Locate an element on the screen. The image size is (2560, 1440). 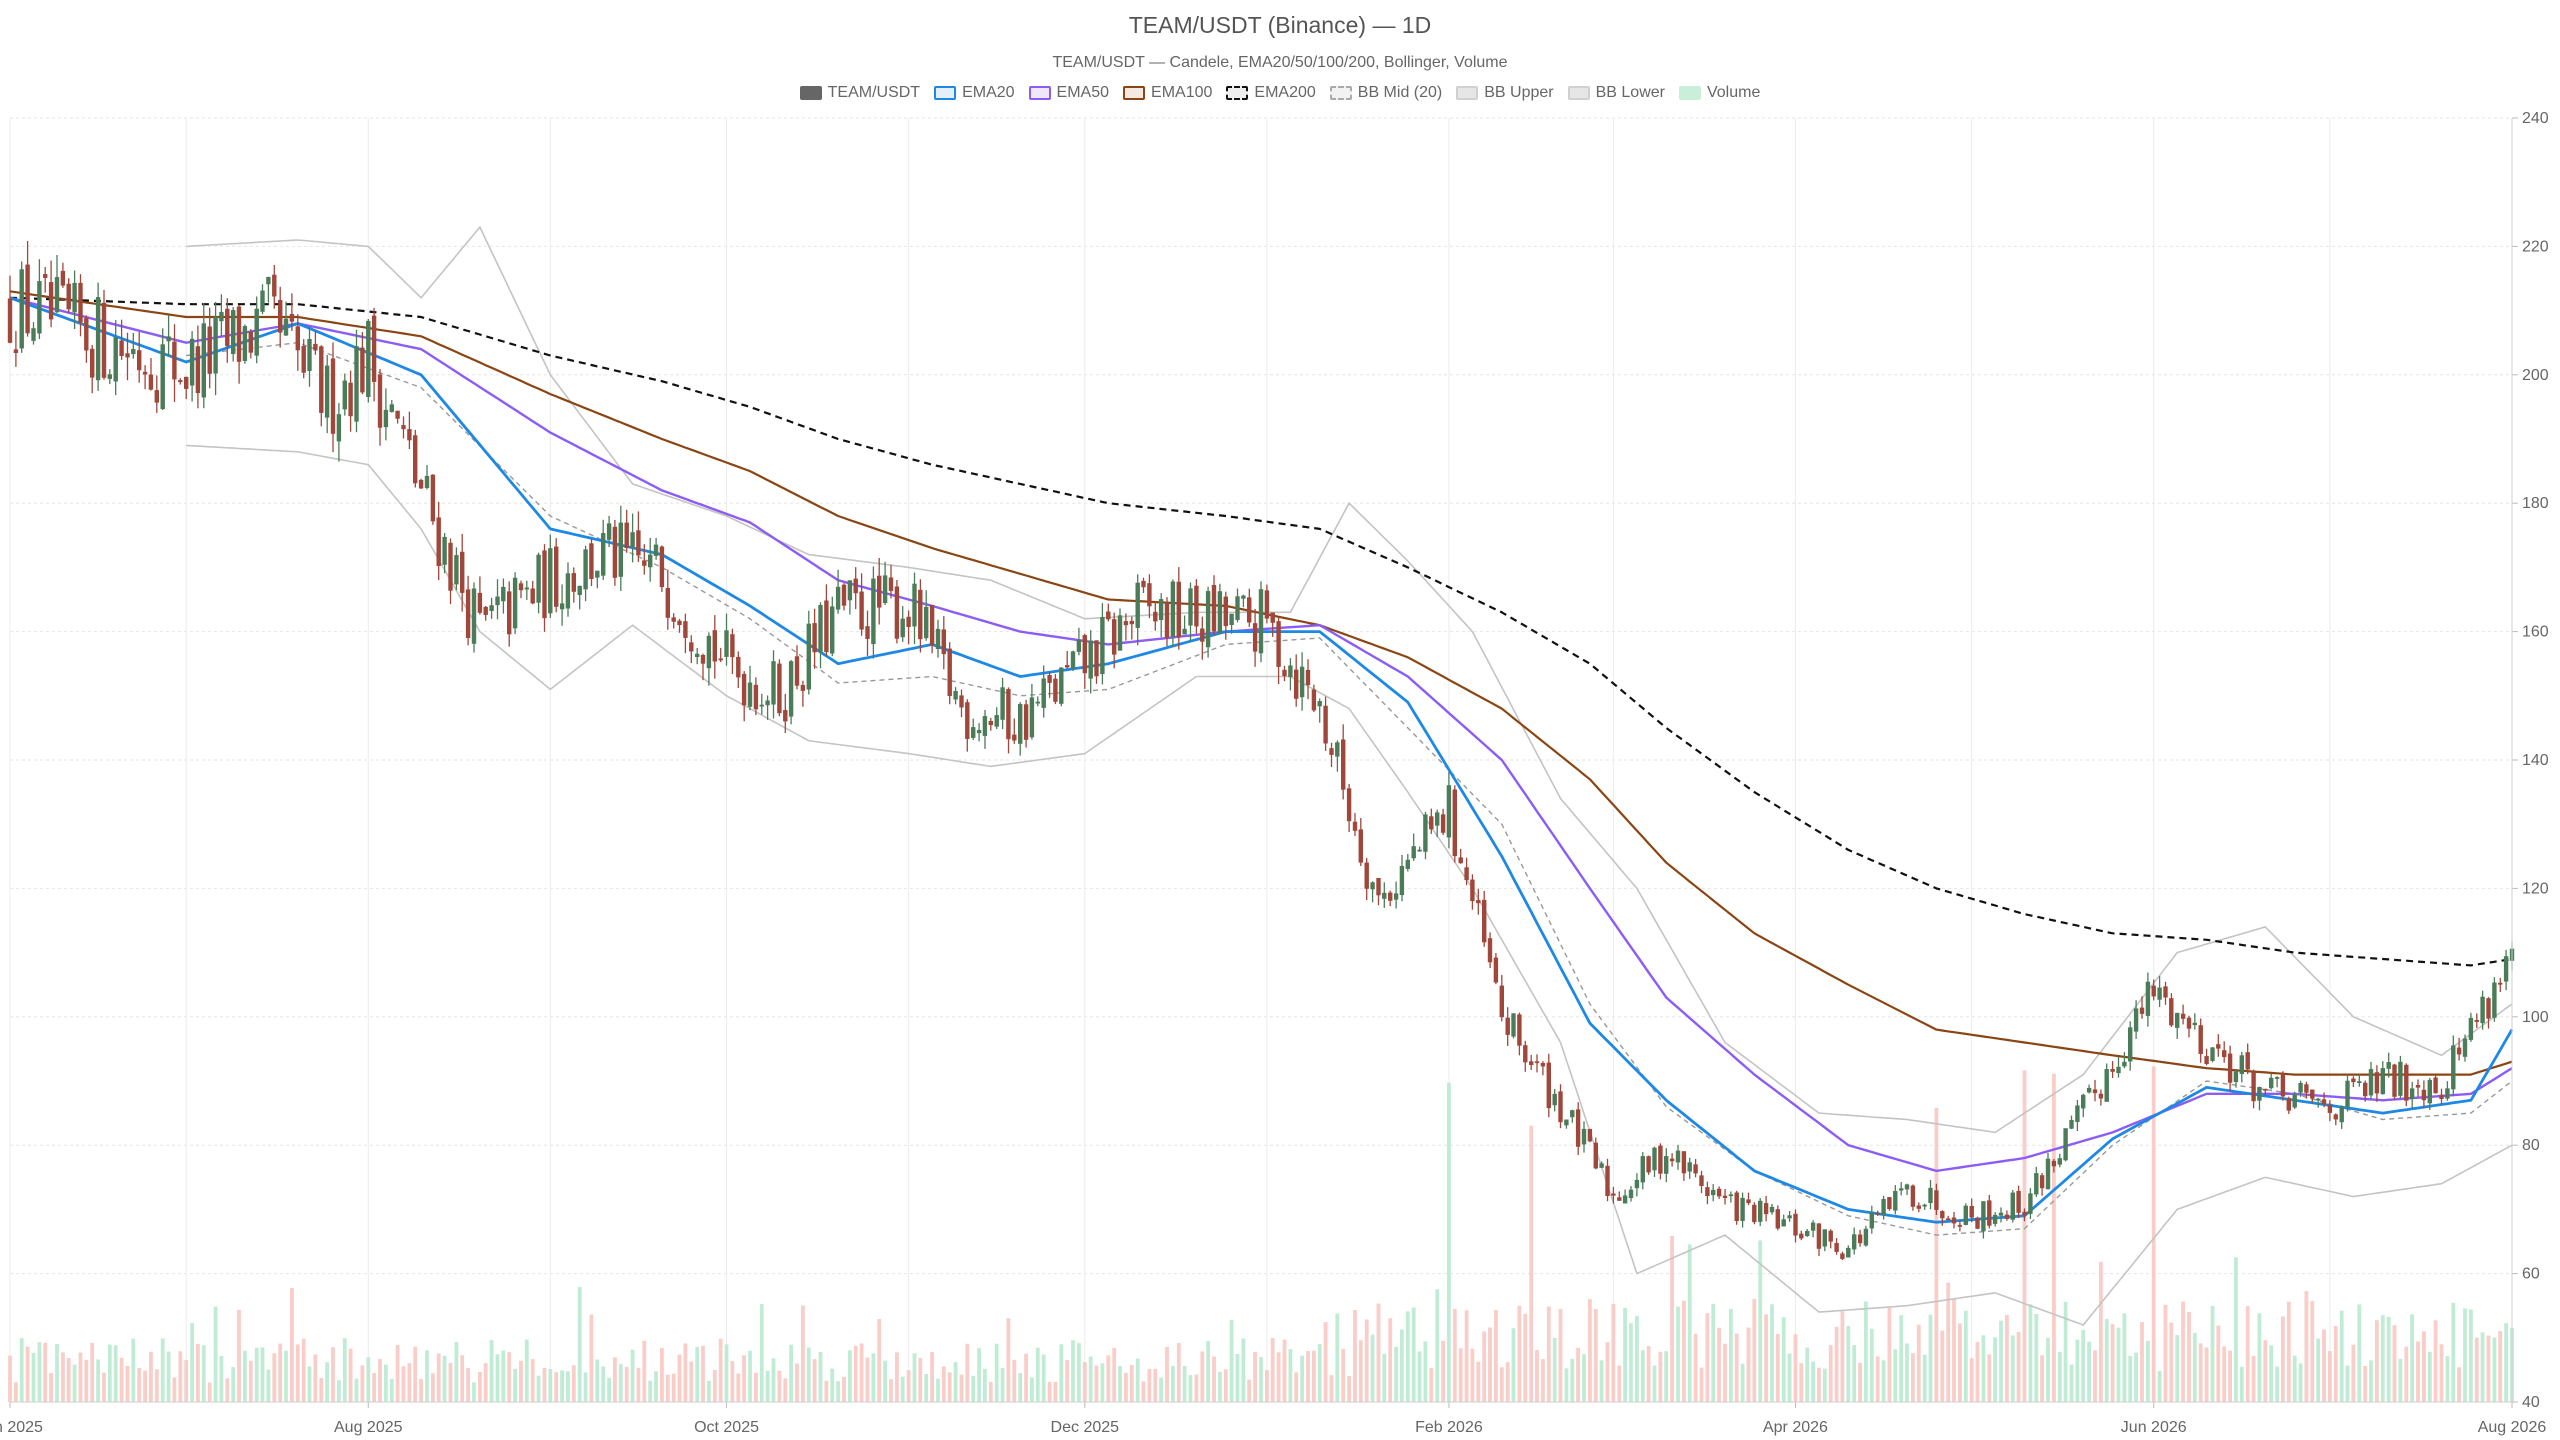
legend-item-volume: Volume is located at coordinates (1719, 93).